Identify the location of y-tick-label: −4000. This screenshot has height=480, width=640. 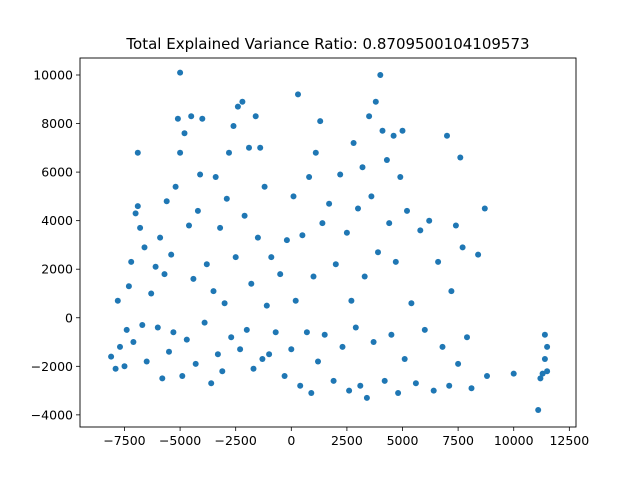
(52, 414).